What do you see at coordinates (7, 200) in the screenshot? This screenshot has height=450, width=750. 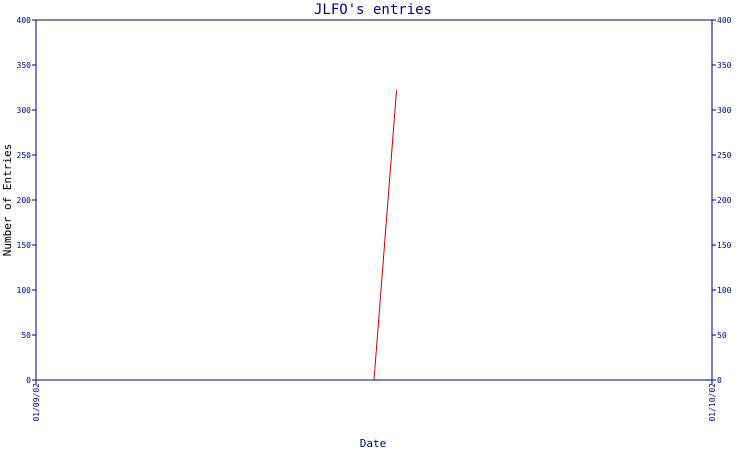 I see `y-axis-label: Number of Entries` at bounding box center [7, 200].